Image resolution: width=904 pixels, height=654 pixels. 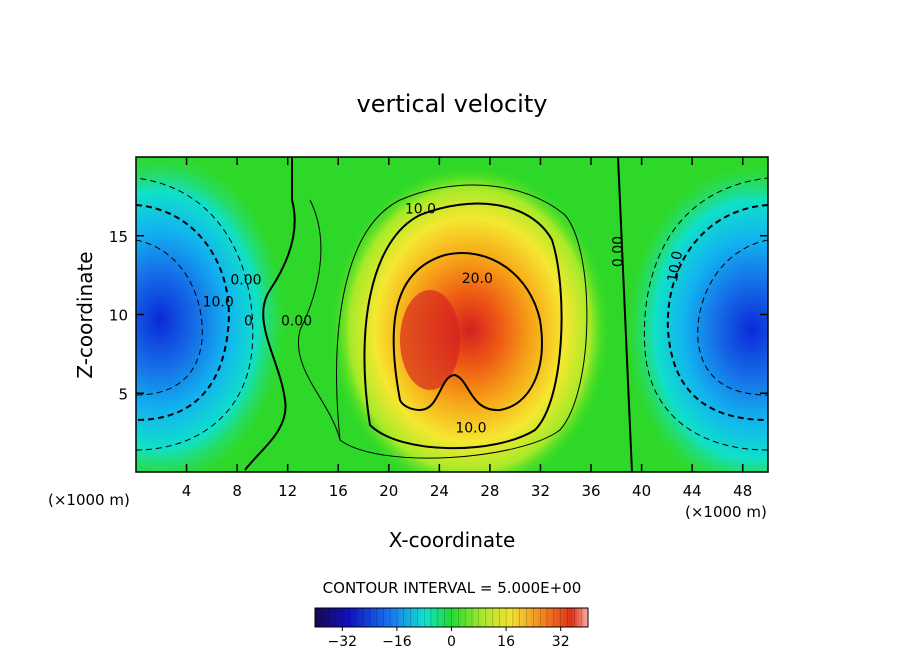 I want to click on x-tick-label: 4, so click(x=187, y=491).